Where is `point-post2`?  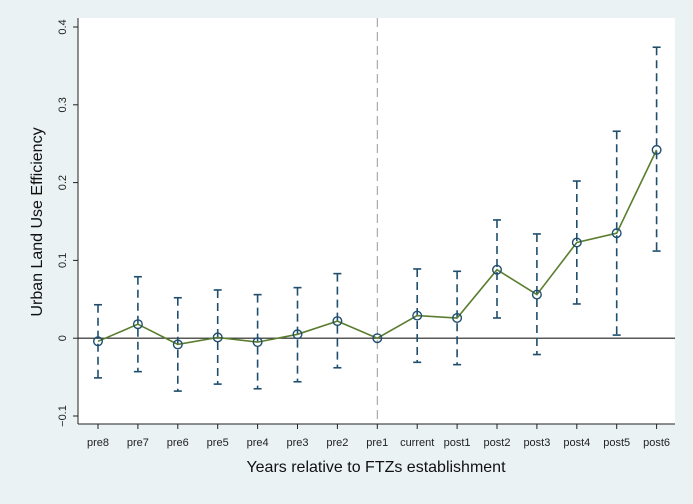
point-post2 is located at coordinates (497, 269).